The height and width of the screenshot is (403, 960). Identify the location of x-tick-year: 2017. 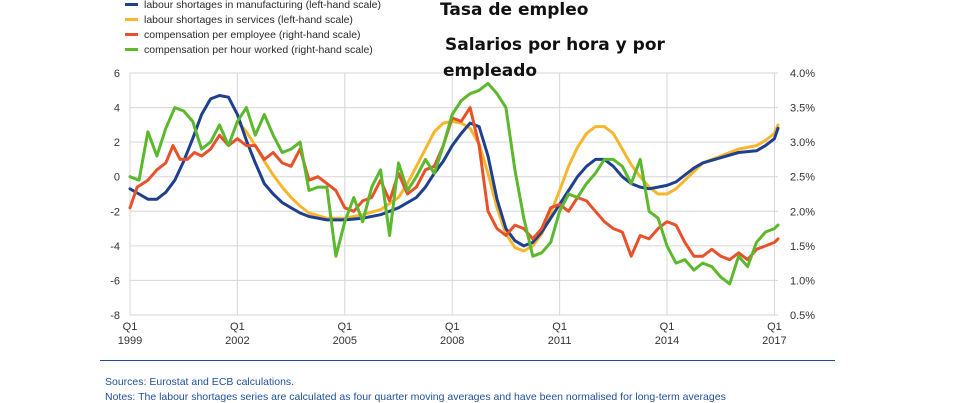
(774, 341).